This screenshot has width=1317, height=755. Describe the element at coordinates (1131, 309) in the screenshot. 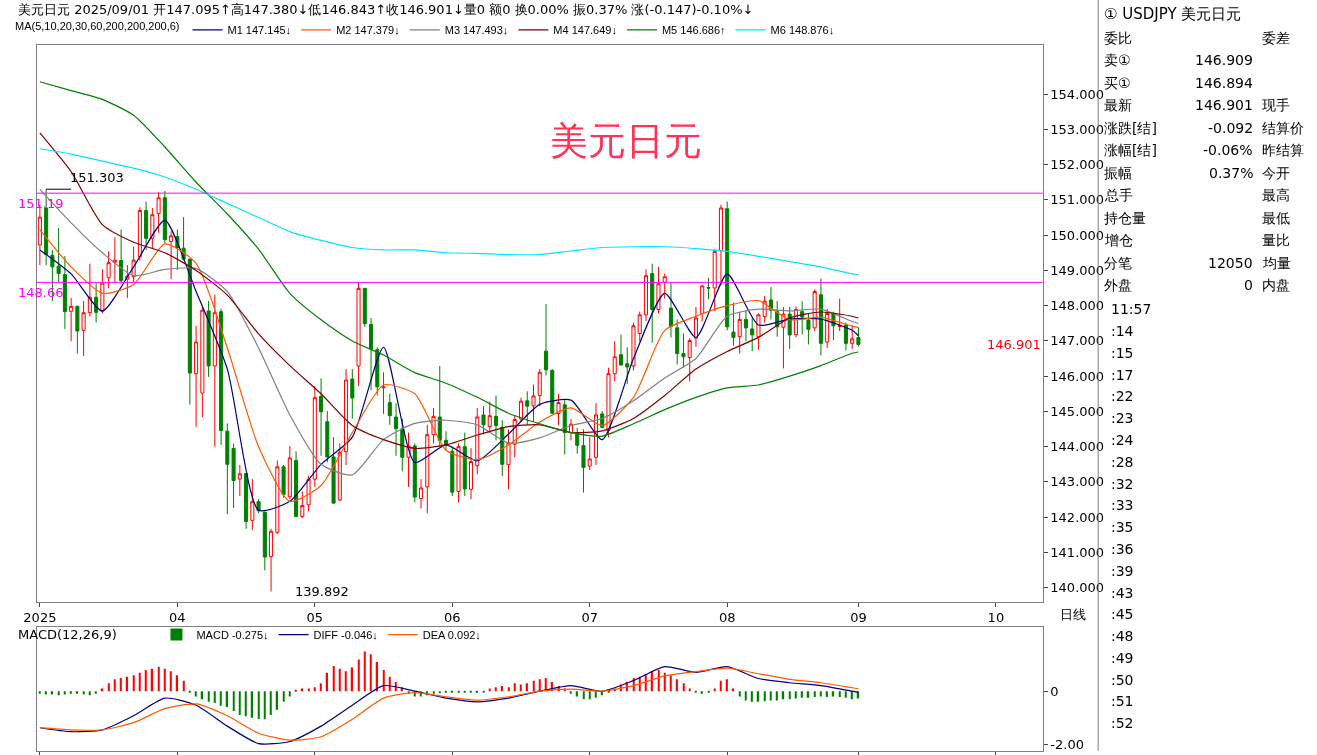

I see `text: 11:57` at that location.